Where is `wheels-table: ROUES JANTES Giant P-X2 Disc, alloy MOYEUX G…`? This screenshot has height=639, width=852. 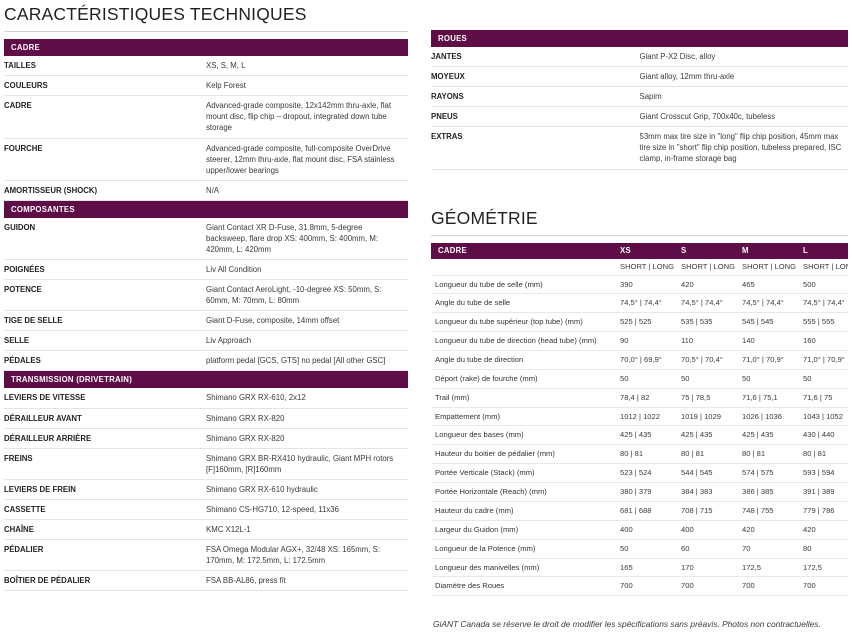 wheels-table: ROUES JANTES Giant P-X2 Disc, alloy MOYEUX G… is located at coordinates (639, 100).